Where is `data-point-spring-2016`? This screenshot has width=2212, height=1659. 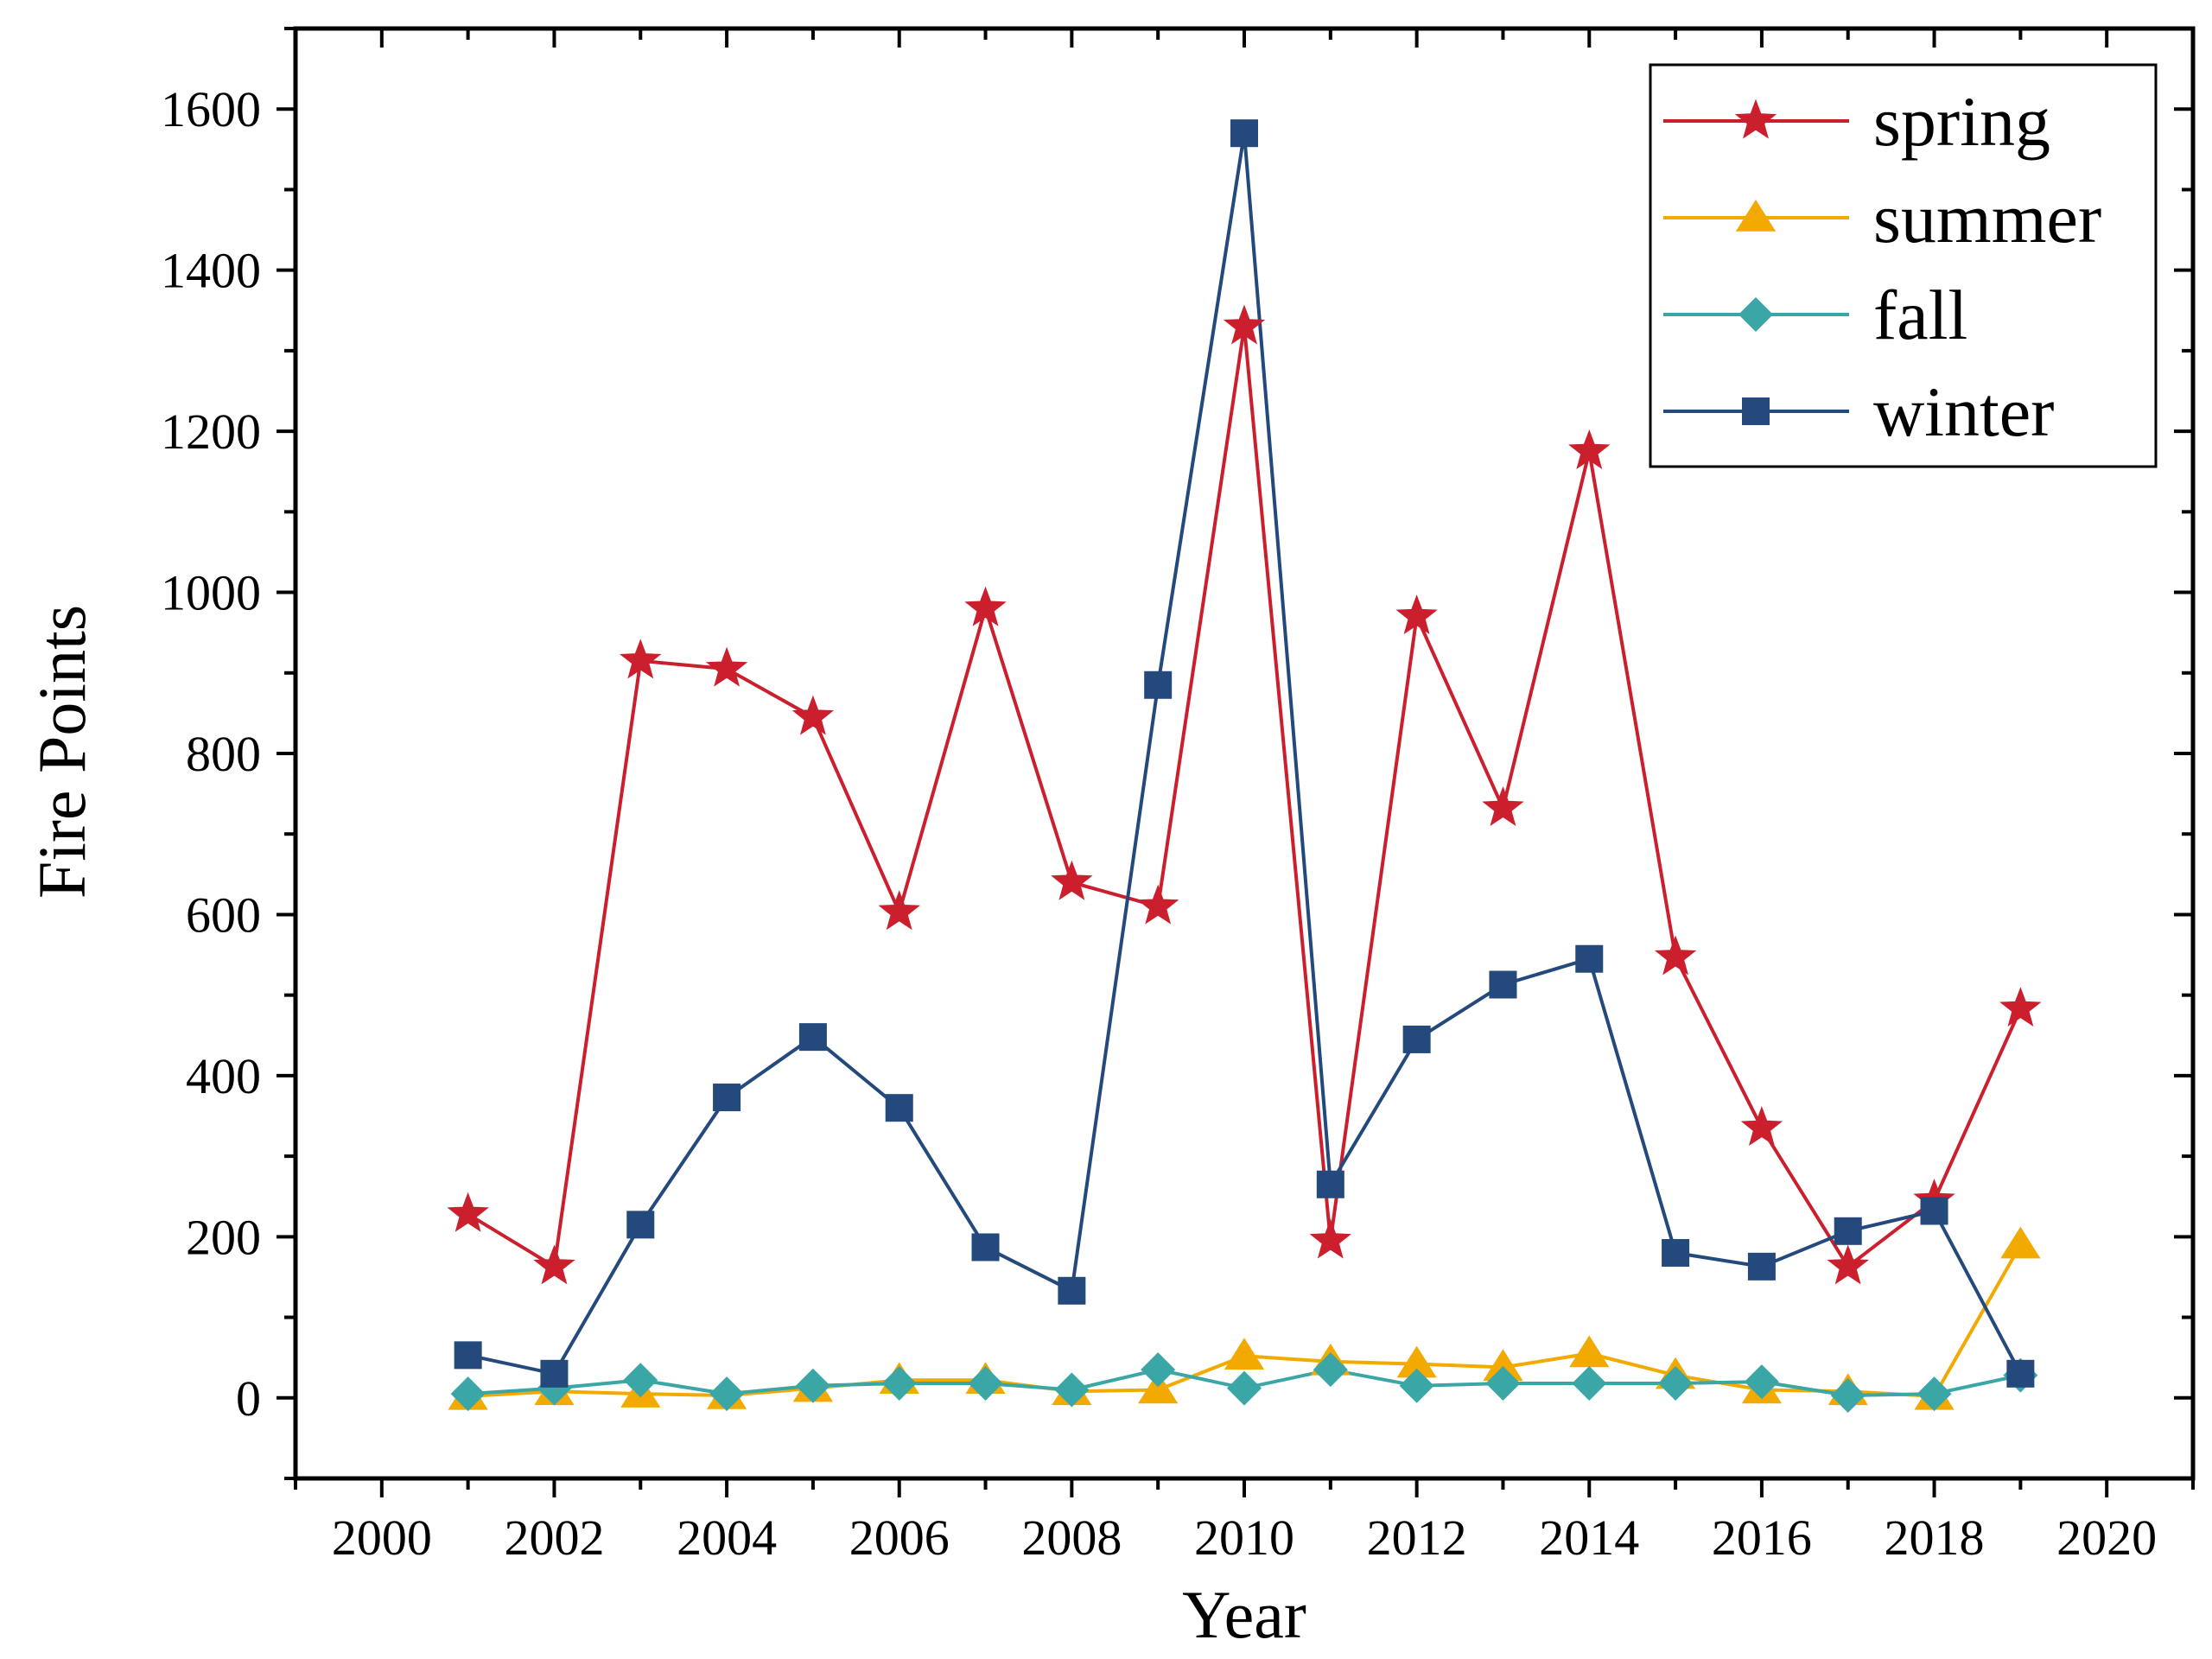 data-point-spring-2016 is located at coordinates (1761, 1126).